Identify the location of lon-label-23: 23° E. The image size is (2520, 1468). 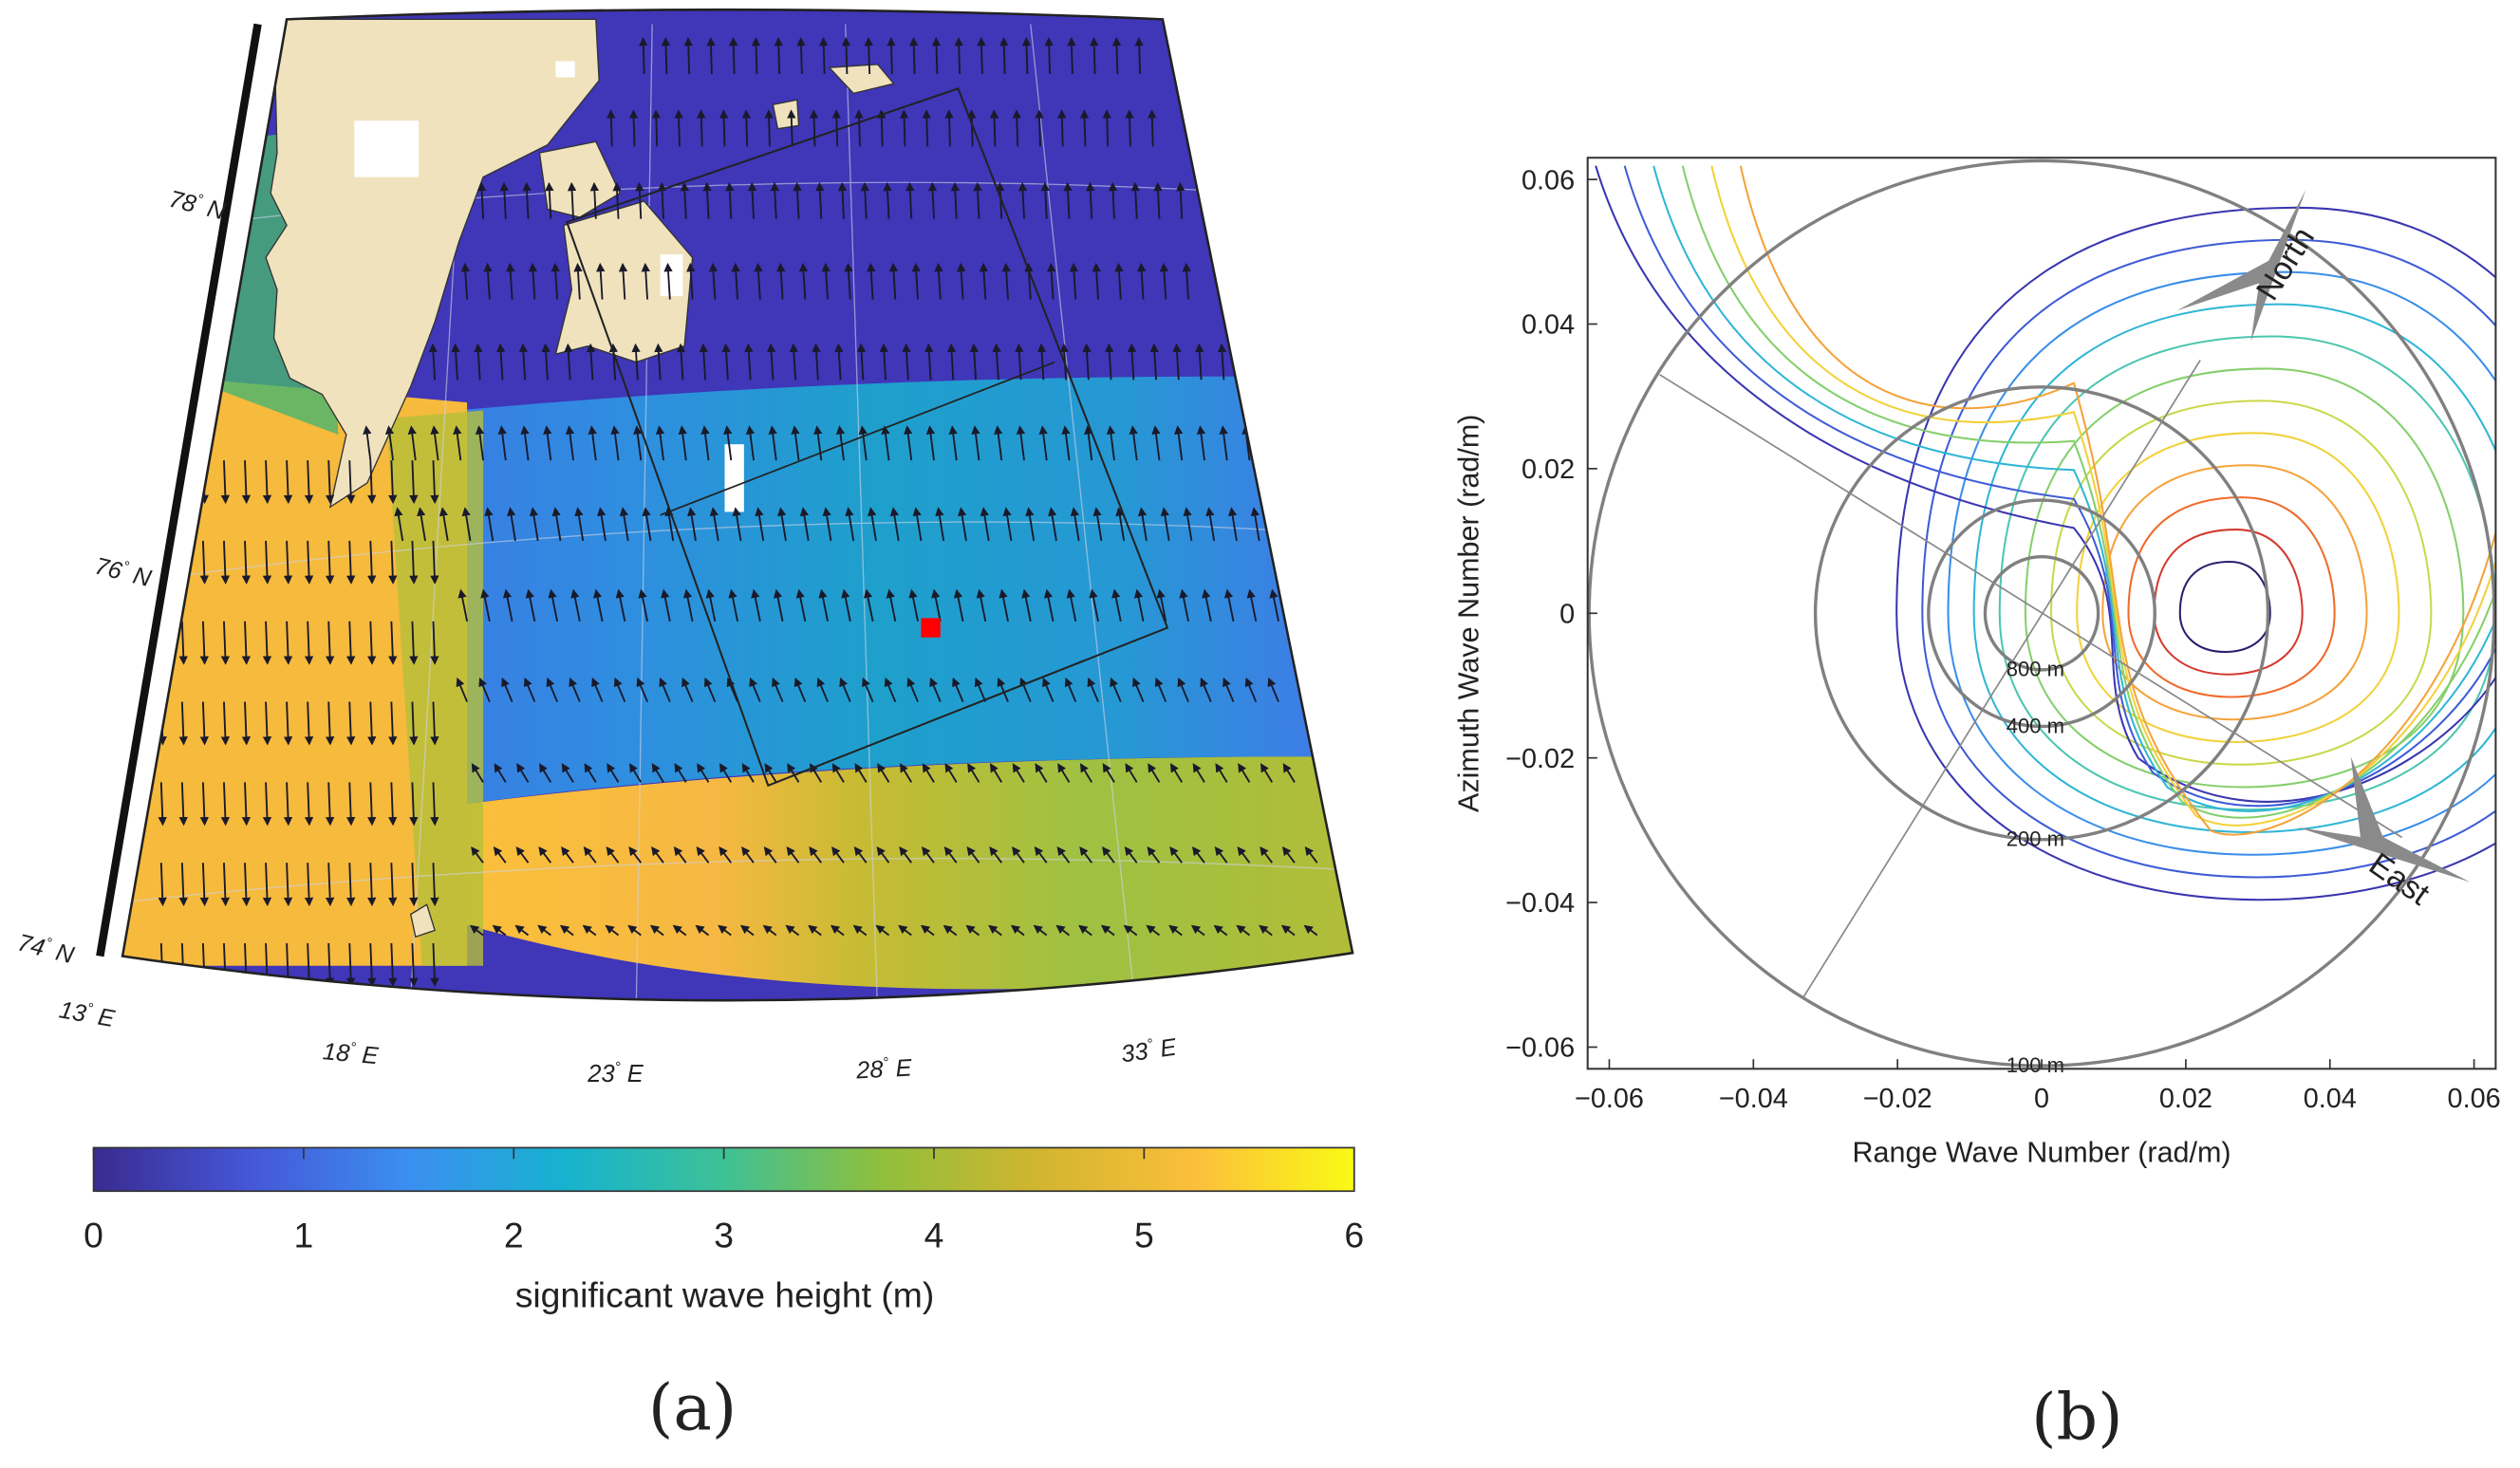
(616, 1073).